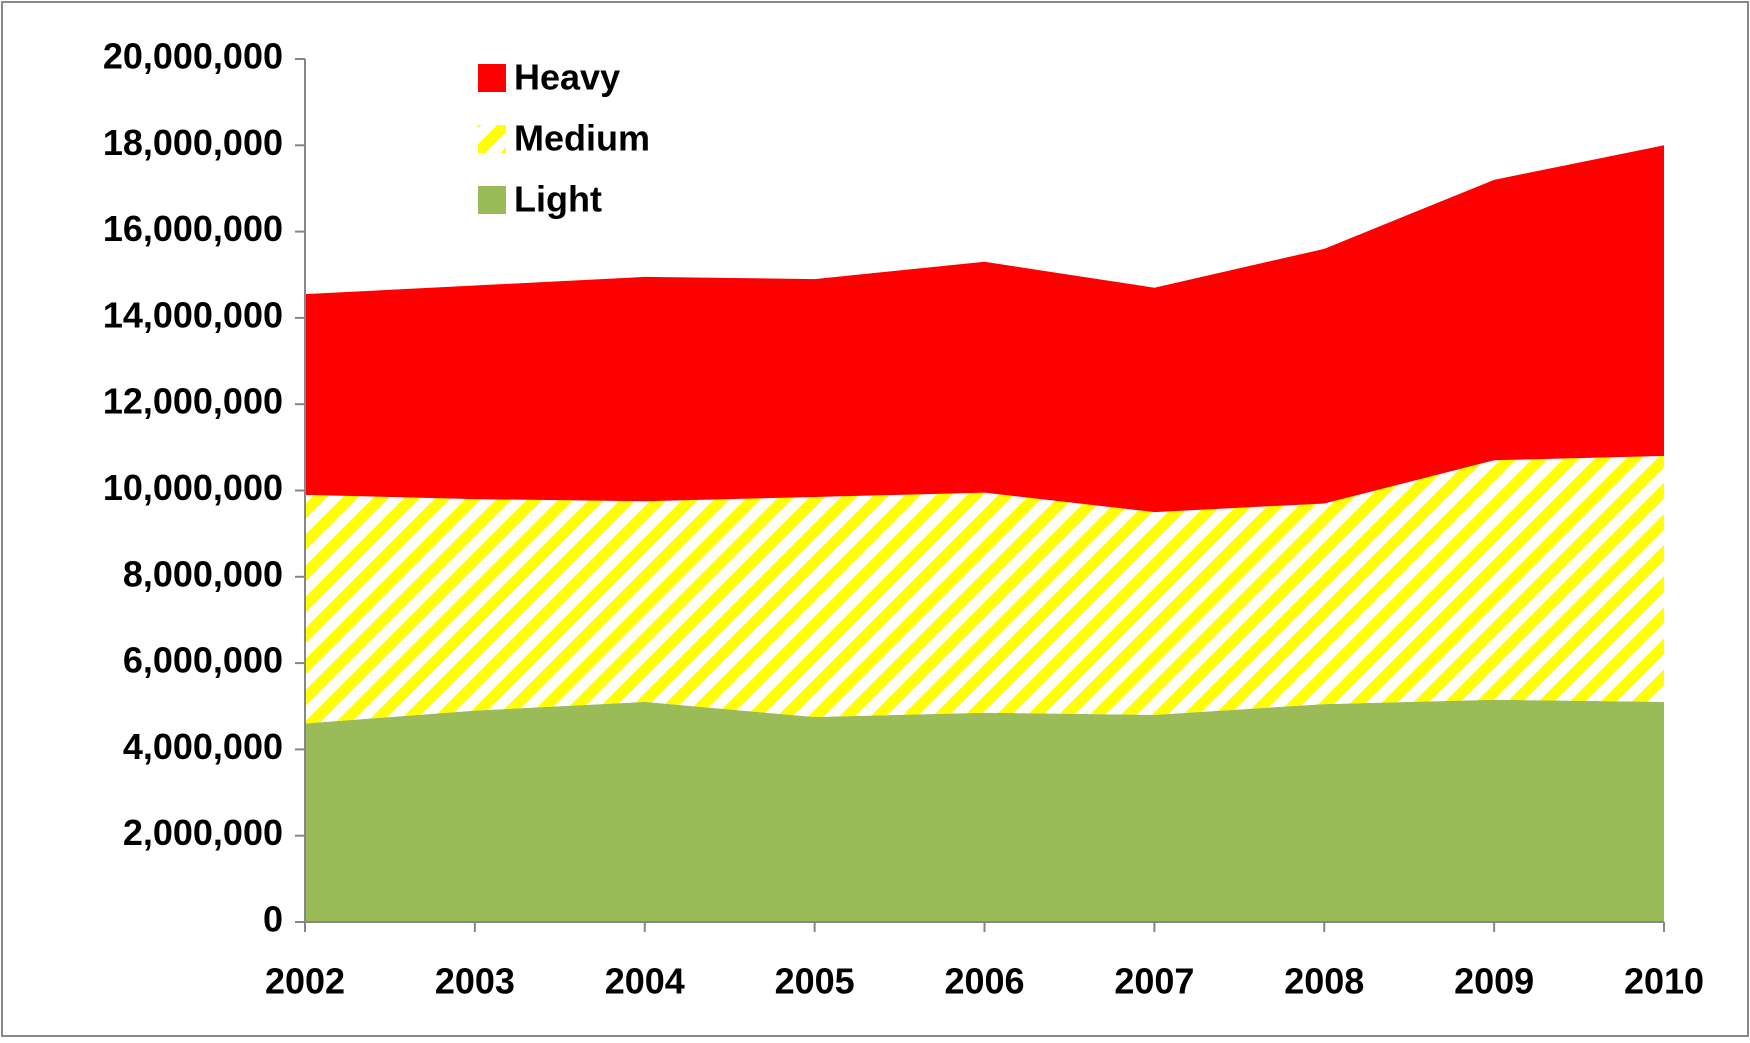 This screenshot has width=1750, height=1043. What do you see at coordinates (203, 746) in the screenshot?
I see `y-tick-label: 4,000,000` at bounding box center [203, 746].